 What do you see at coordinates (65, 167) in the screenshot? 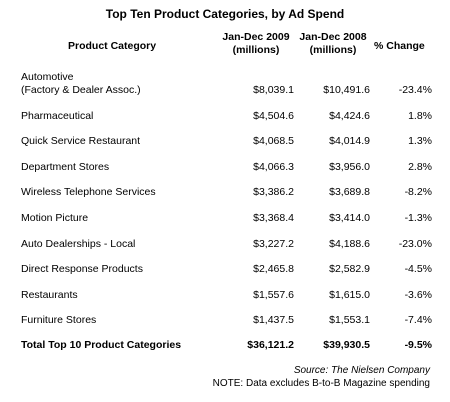
I see `row-category: Department Stores` at bounding box center [65, 167].